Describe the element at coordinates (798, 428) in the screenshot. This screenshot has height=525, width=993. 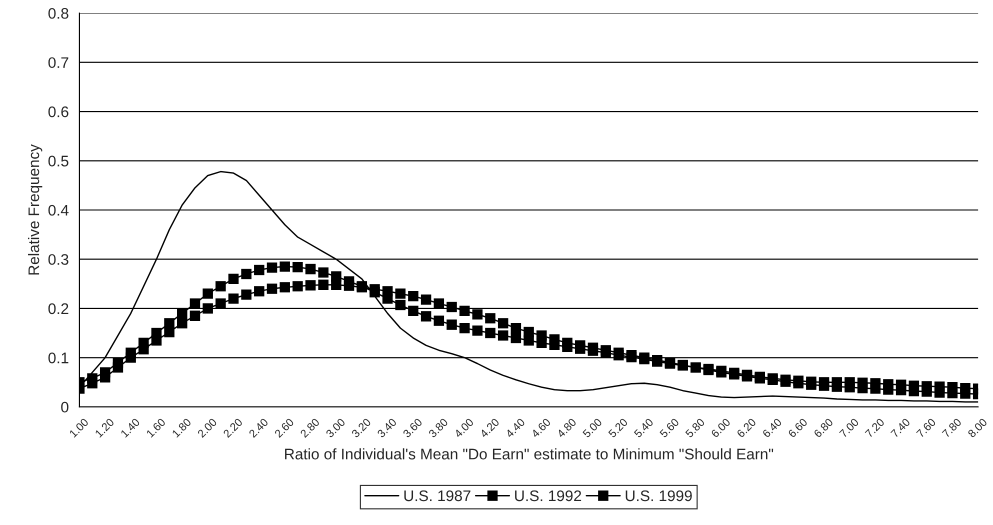
I see `x-tick-label: 6.60` at that location.